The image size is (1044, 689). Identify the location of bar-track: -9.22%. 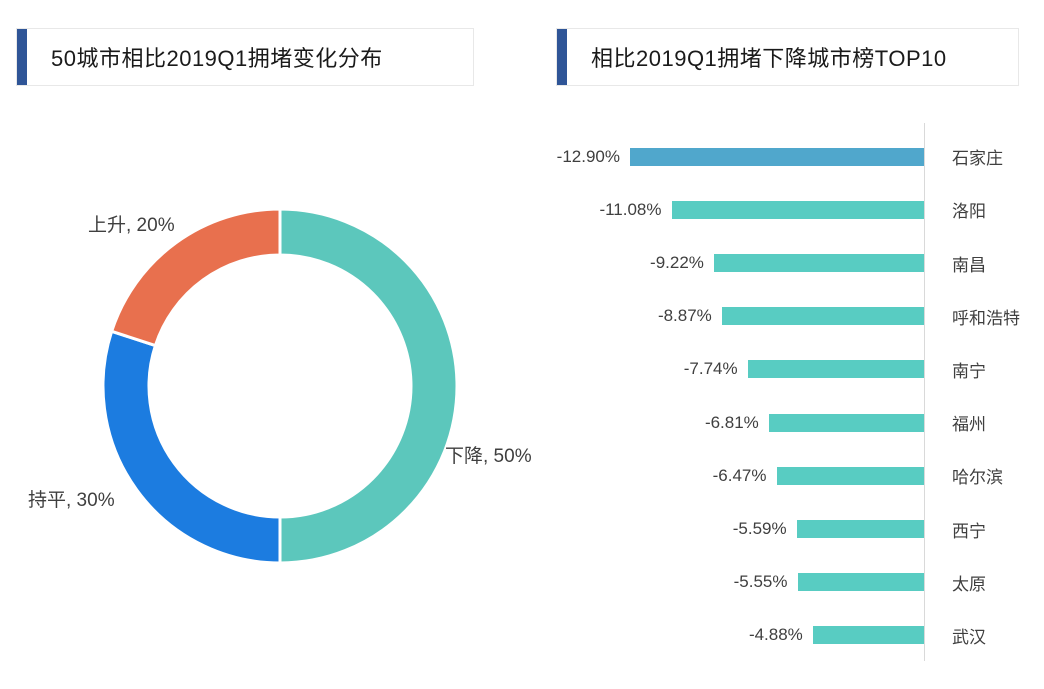
(742, 263).